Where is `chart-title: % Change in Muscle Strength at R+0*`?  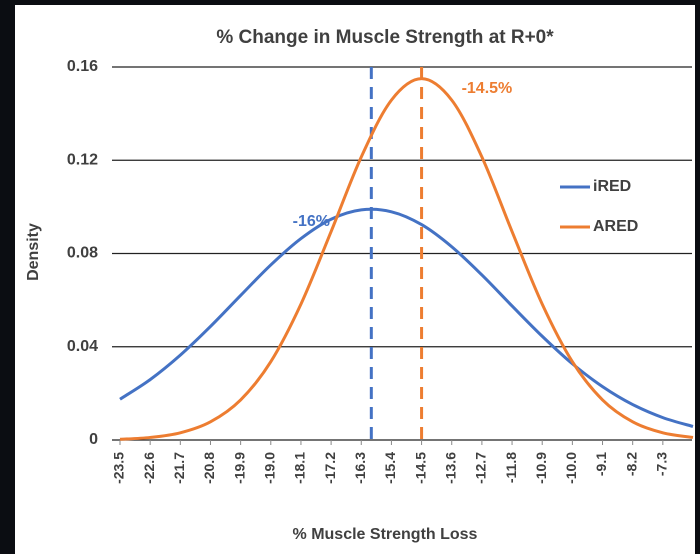 chart-title: % Change in Muscle Strength at R+0* is located at coordinates (385, 37).